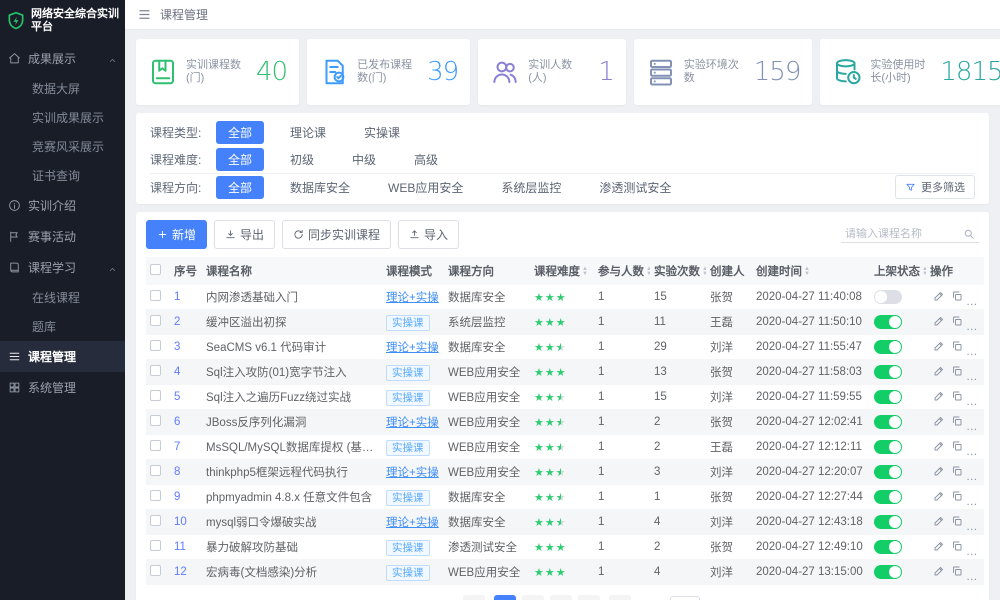 The image size is (1000, 600). What do you see at coordinates (474, 597) in the screenshot?
I see `prev-page-button: ‹` at bounding box center [474, 597].